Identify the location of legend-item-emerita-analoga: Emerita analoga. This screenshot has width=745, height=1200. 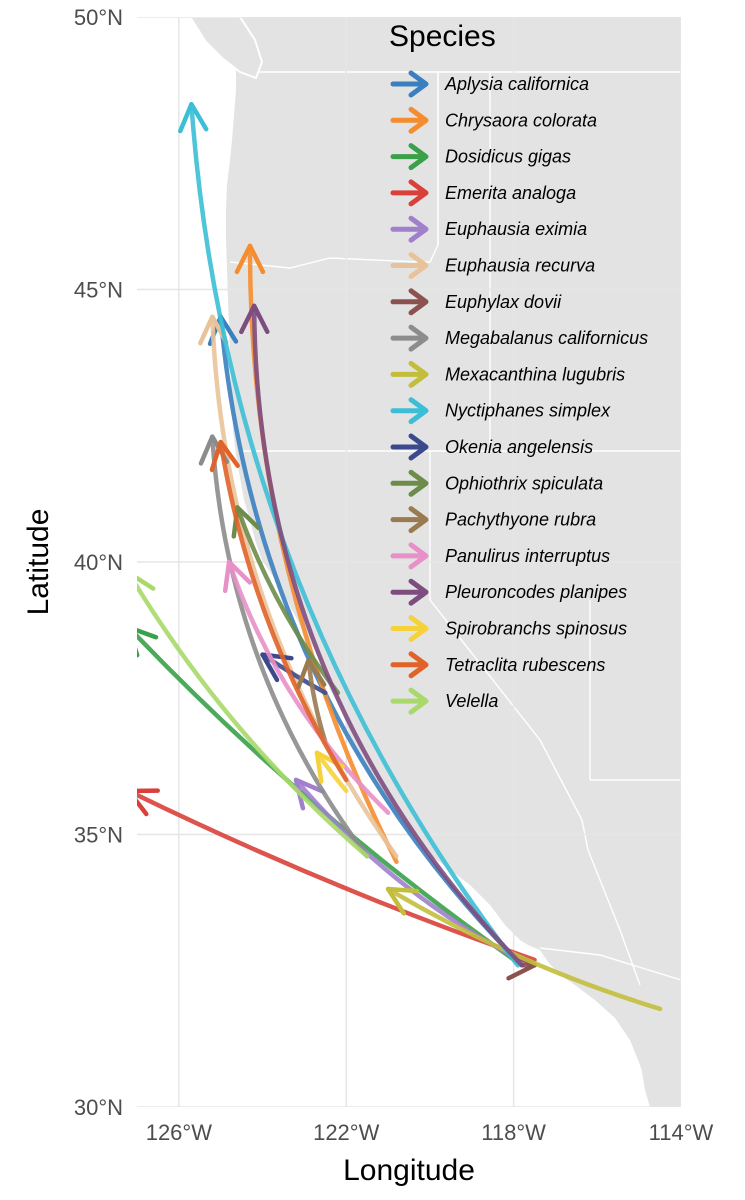
(483, 193).